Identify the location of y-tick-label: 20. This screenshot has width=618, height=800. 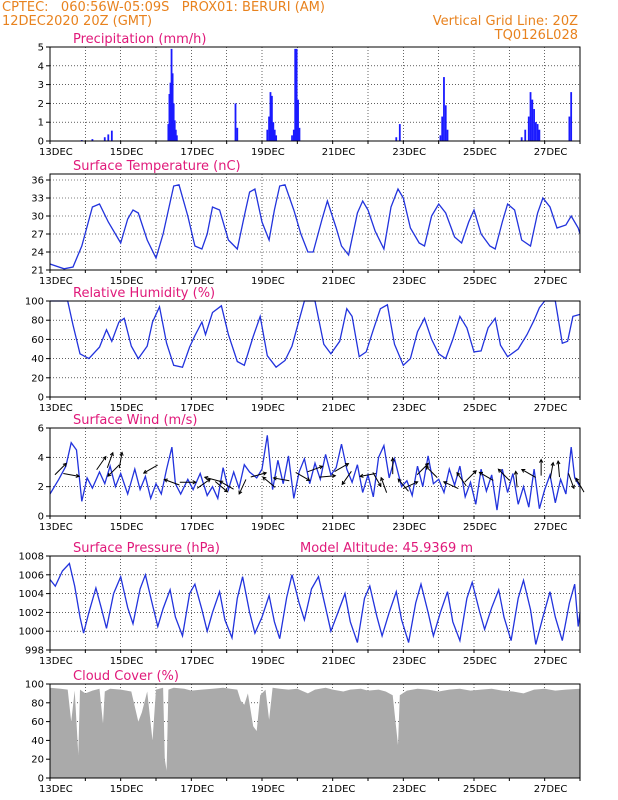
(37, 378).